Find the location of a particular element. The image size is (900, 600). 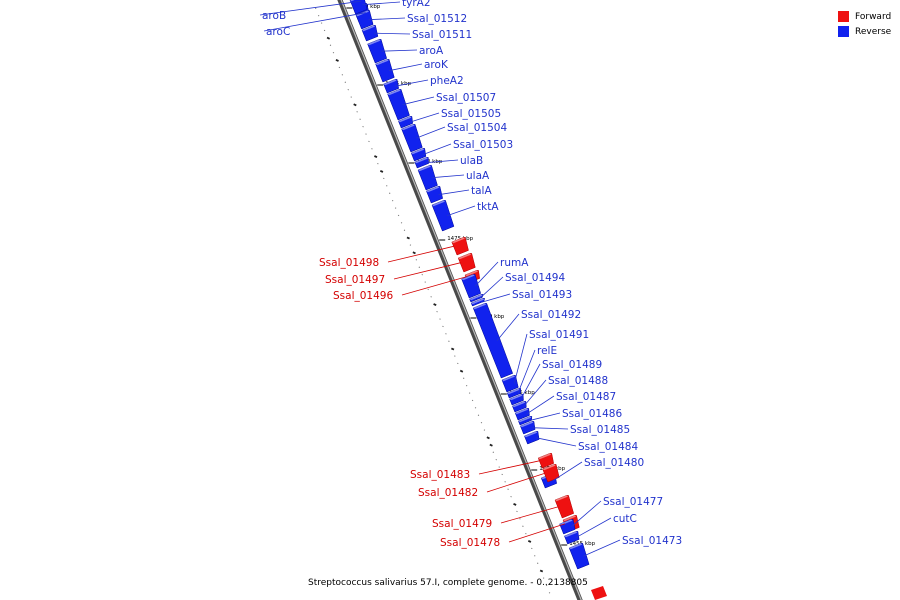

tick-label: 1485 kbp is located at coordinates (398, 84).